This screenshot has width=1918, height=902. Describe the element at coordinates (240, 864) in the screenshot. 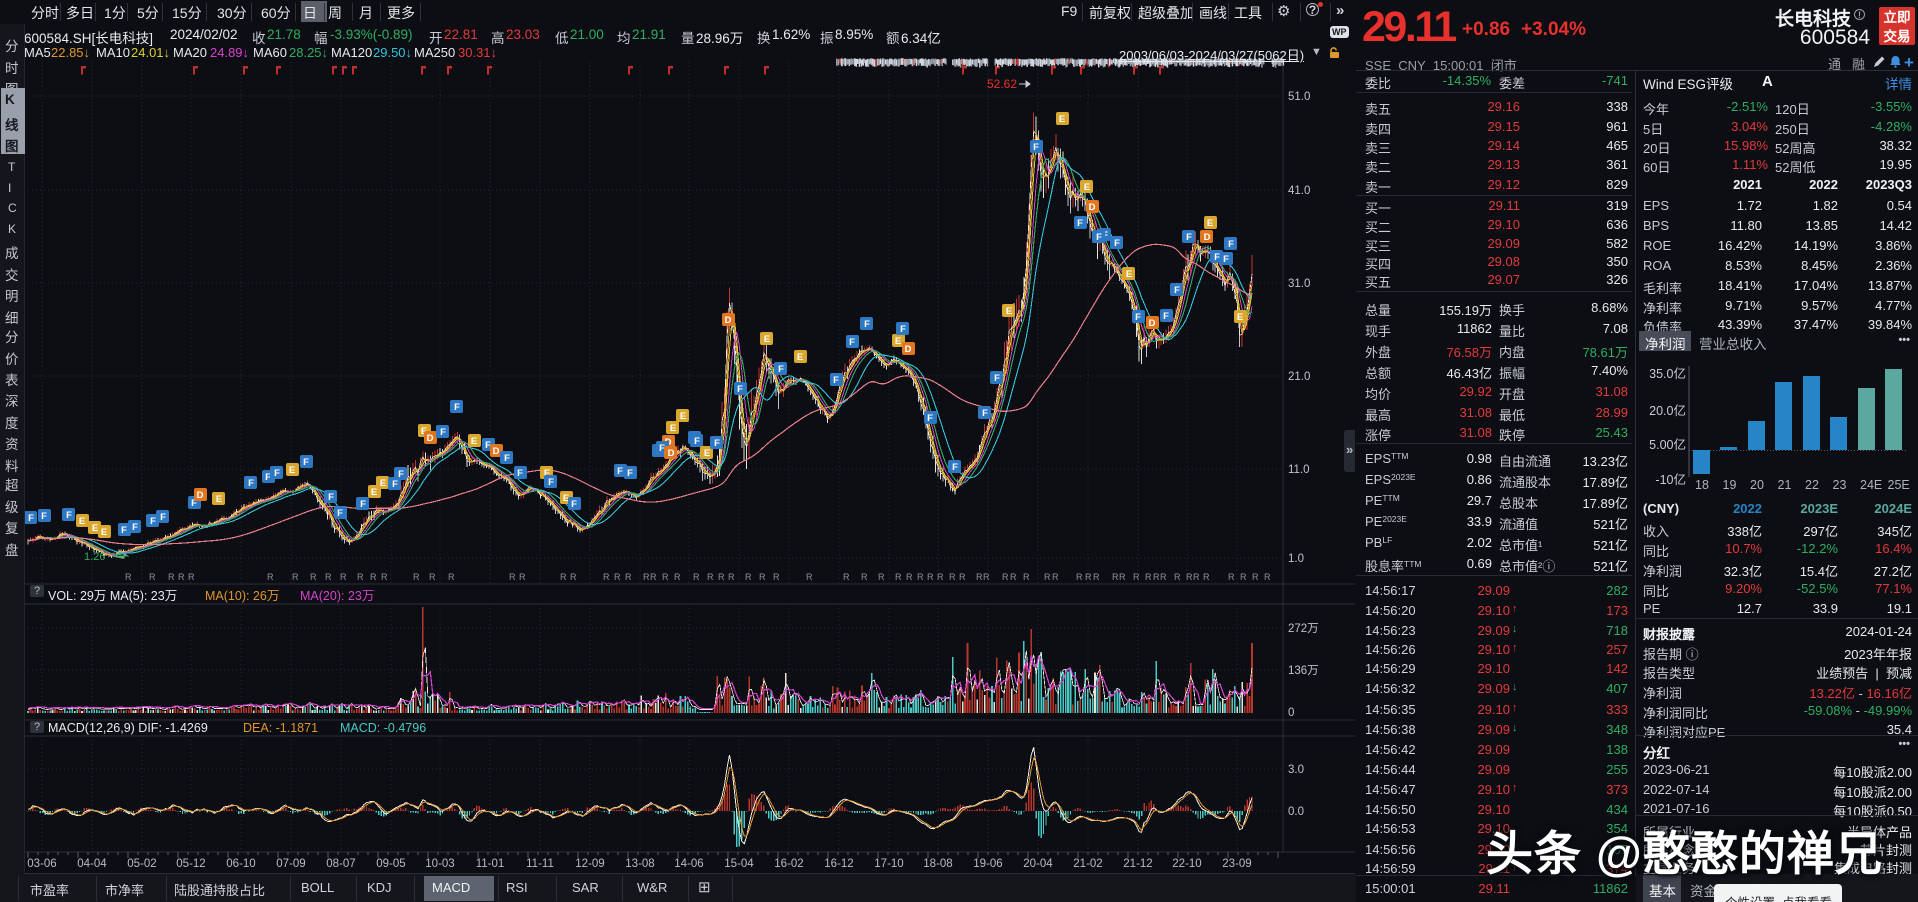

I see `svg-text: 06-10` at that location.